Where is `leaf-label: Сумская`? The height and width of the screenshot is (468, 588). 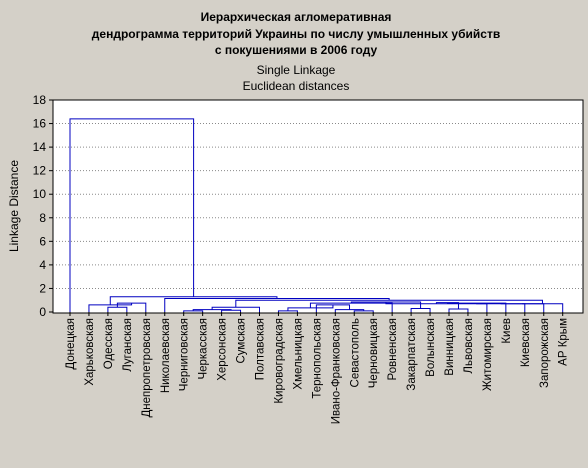 leaf-label: Сумская is located at coordinates (242, 341).